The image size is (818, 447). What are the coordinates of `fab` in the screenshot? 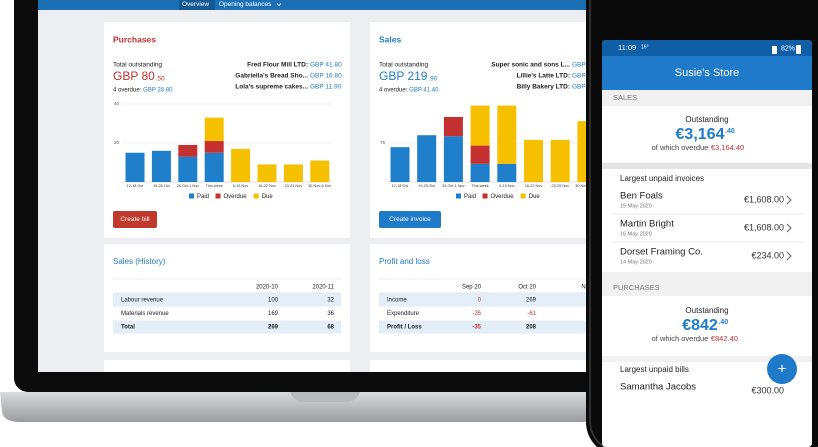 It's located at (782, 369).